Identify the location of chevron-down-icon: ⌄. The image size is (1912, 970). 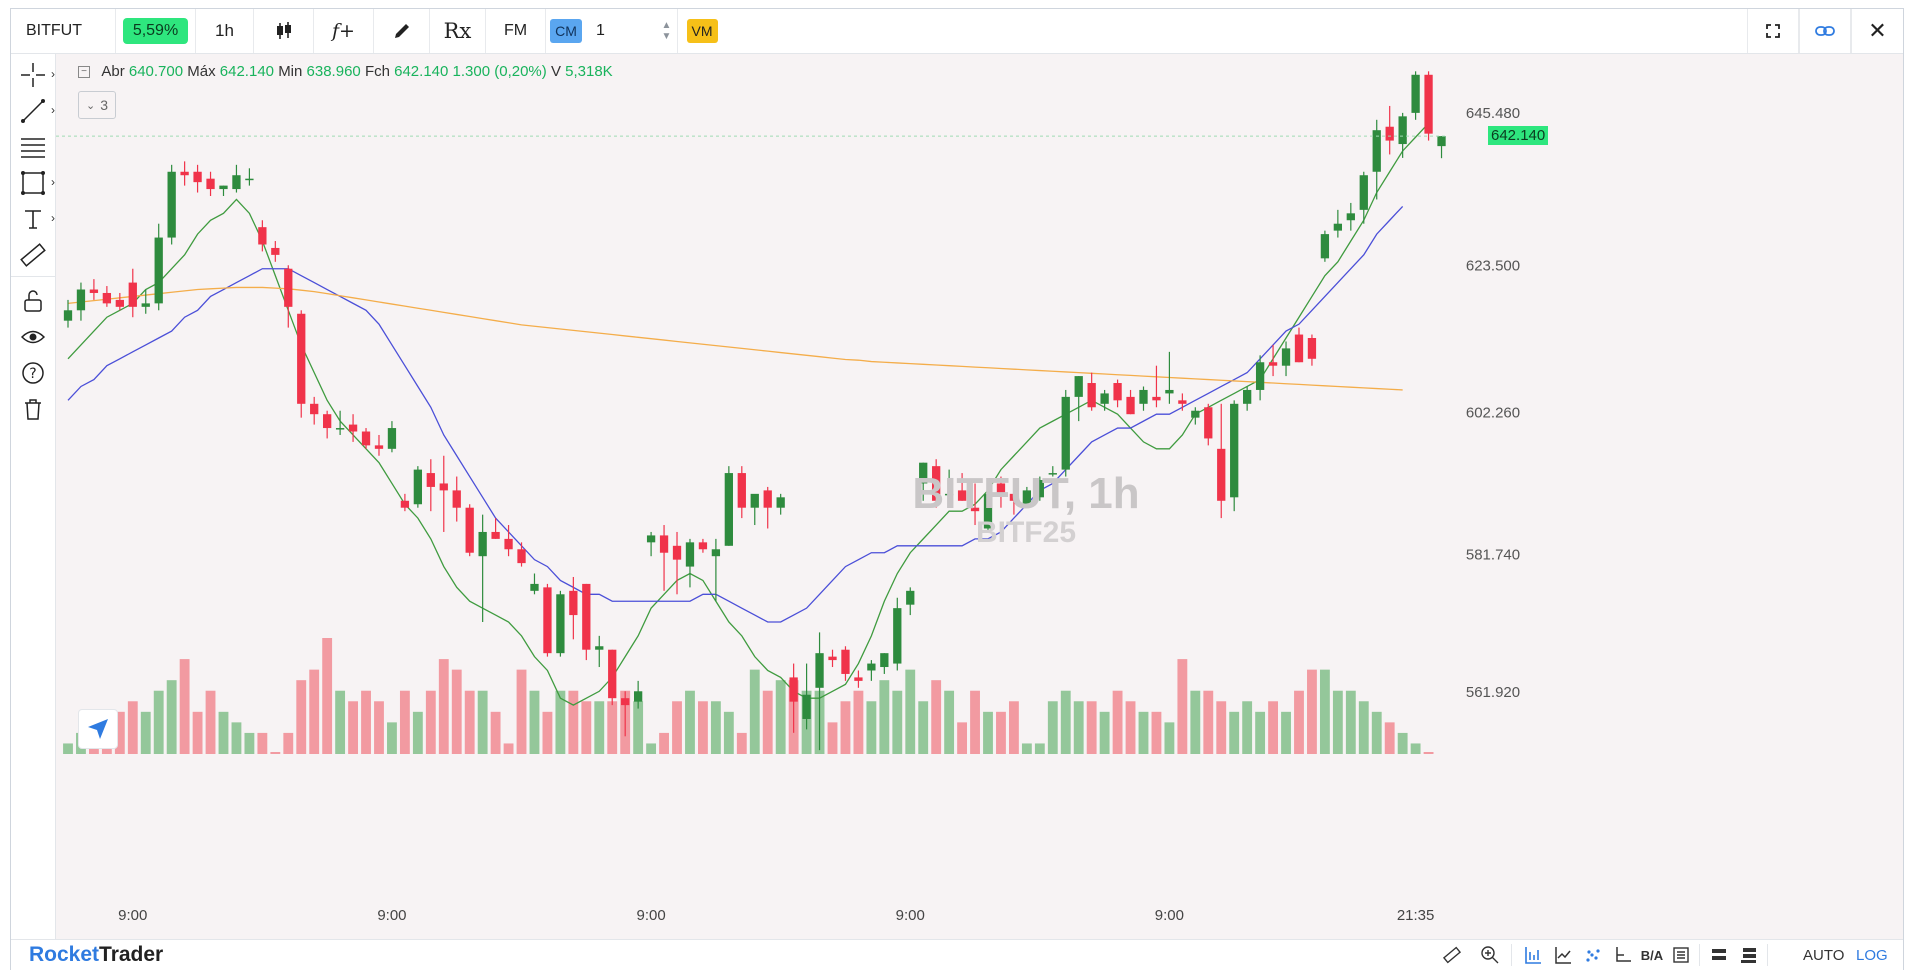
(90, 105).